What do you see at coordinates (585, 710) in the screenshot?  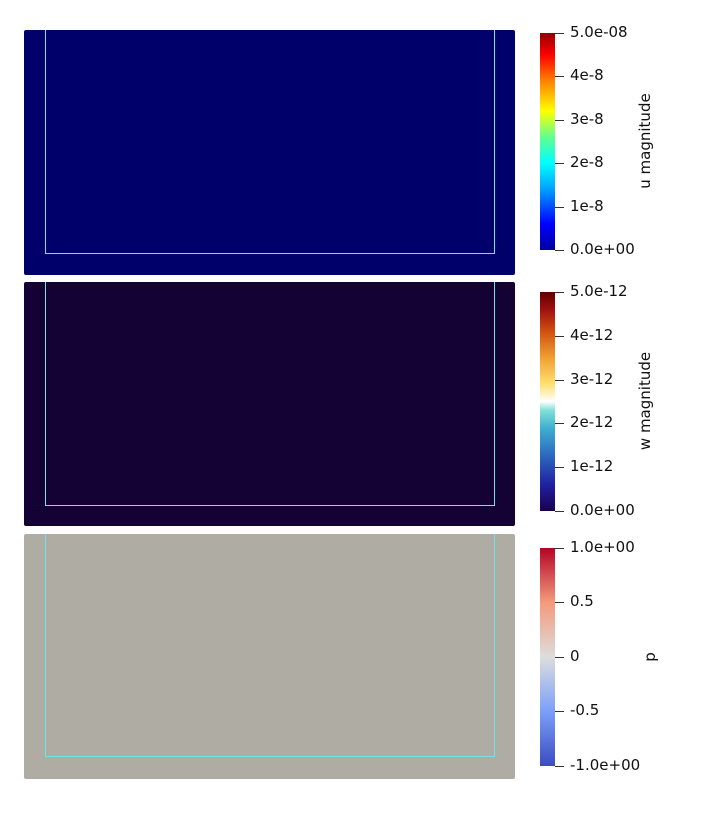 I see `tick-label: -0.5` at bounding box center [585, 710].